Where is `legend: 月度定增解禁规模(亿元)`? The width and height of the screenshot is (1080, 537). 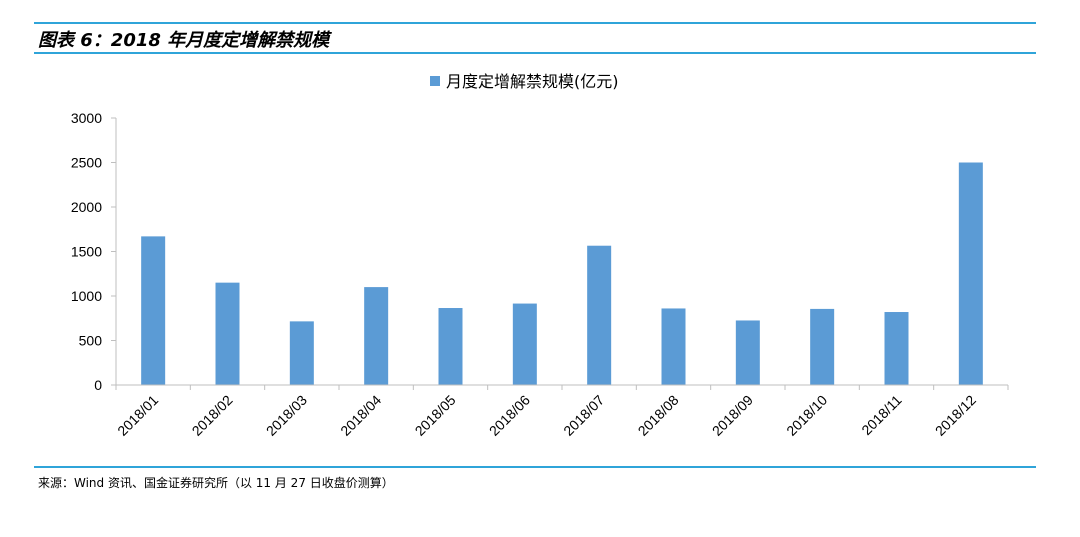 legend: 月度定增解禁规模(亿元) is located at coordinates (524, 81).